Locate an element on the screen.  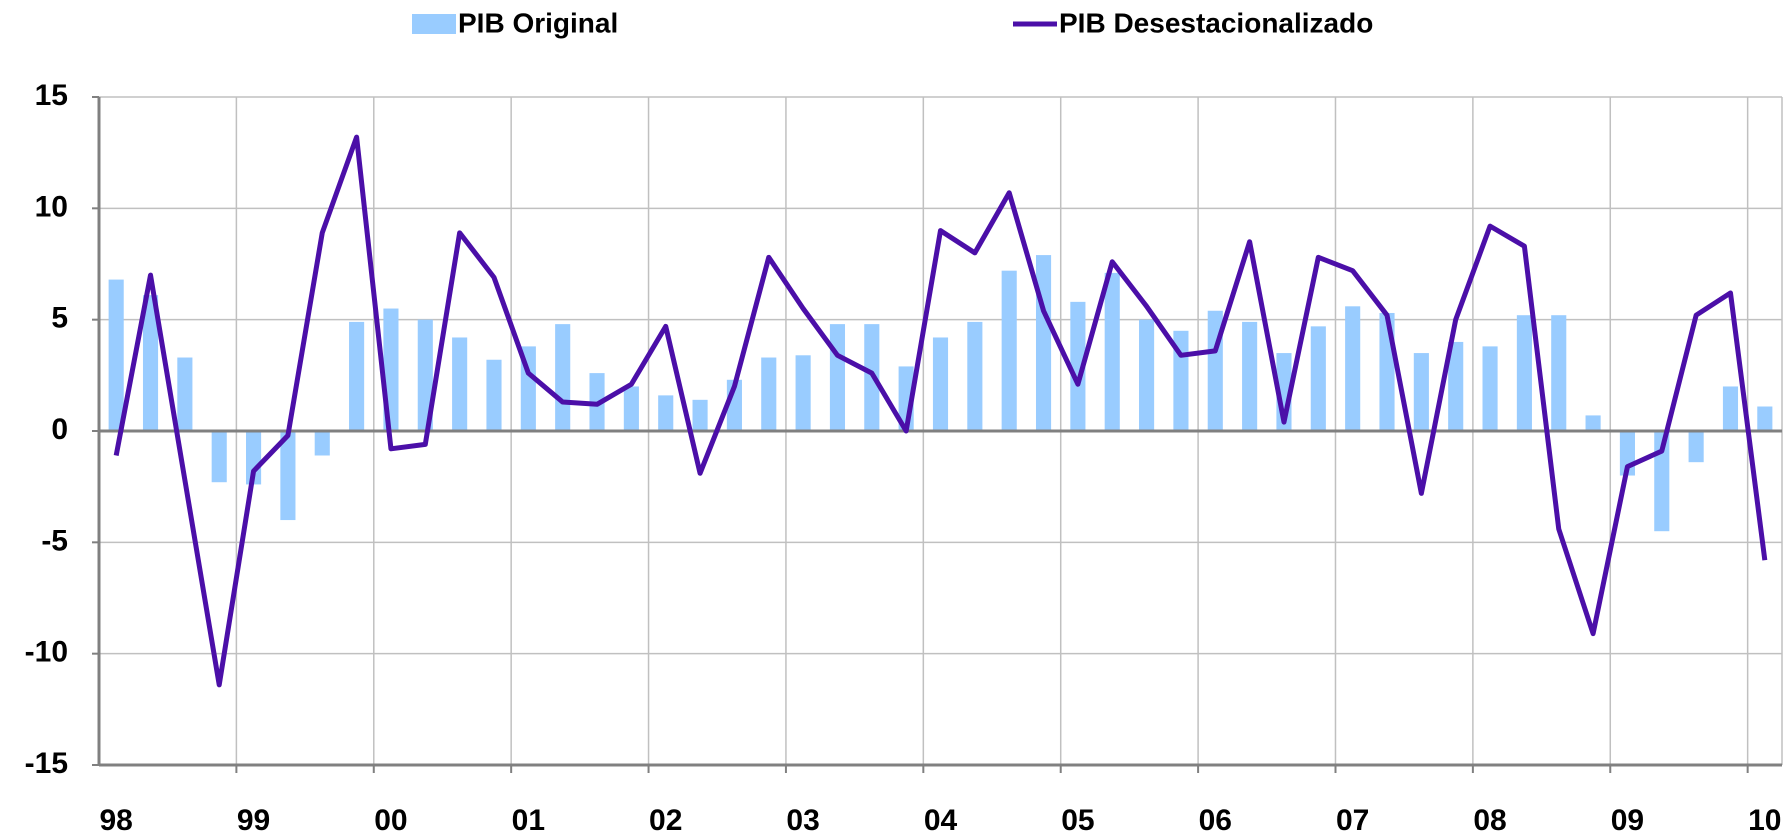
y-tick-label: 5 is located at coordinates (59, 318).